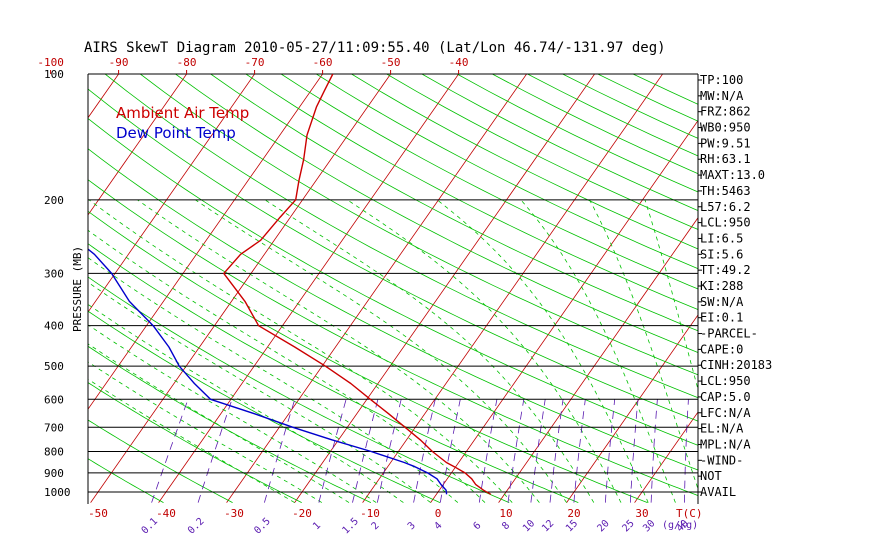 The height and width of the screenshot is (560, 870). What do you see at coordinates (680, 525) in the screenshot?
I see `mixing-ratio-unit-label: (g/kg)` at bounding box center [680, 525].